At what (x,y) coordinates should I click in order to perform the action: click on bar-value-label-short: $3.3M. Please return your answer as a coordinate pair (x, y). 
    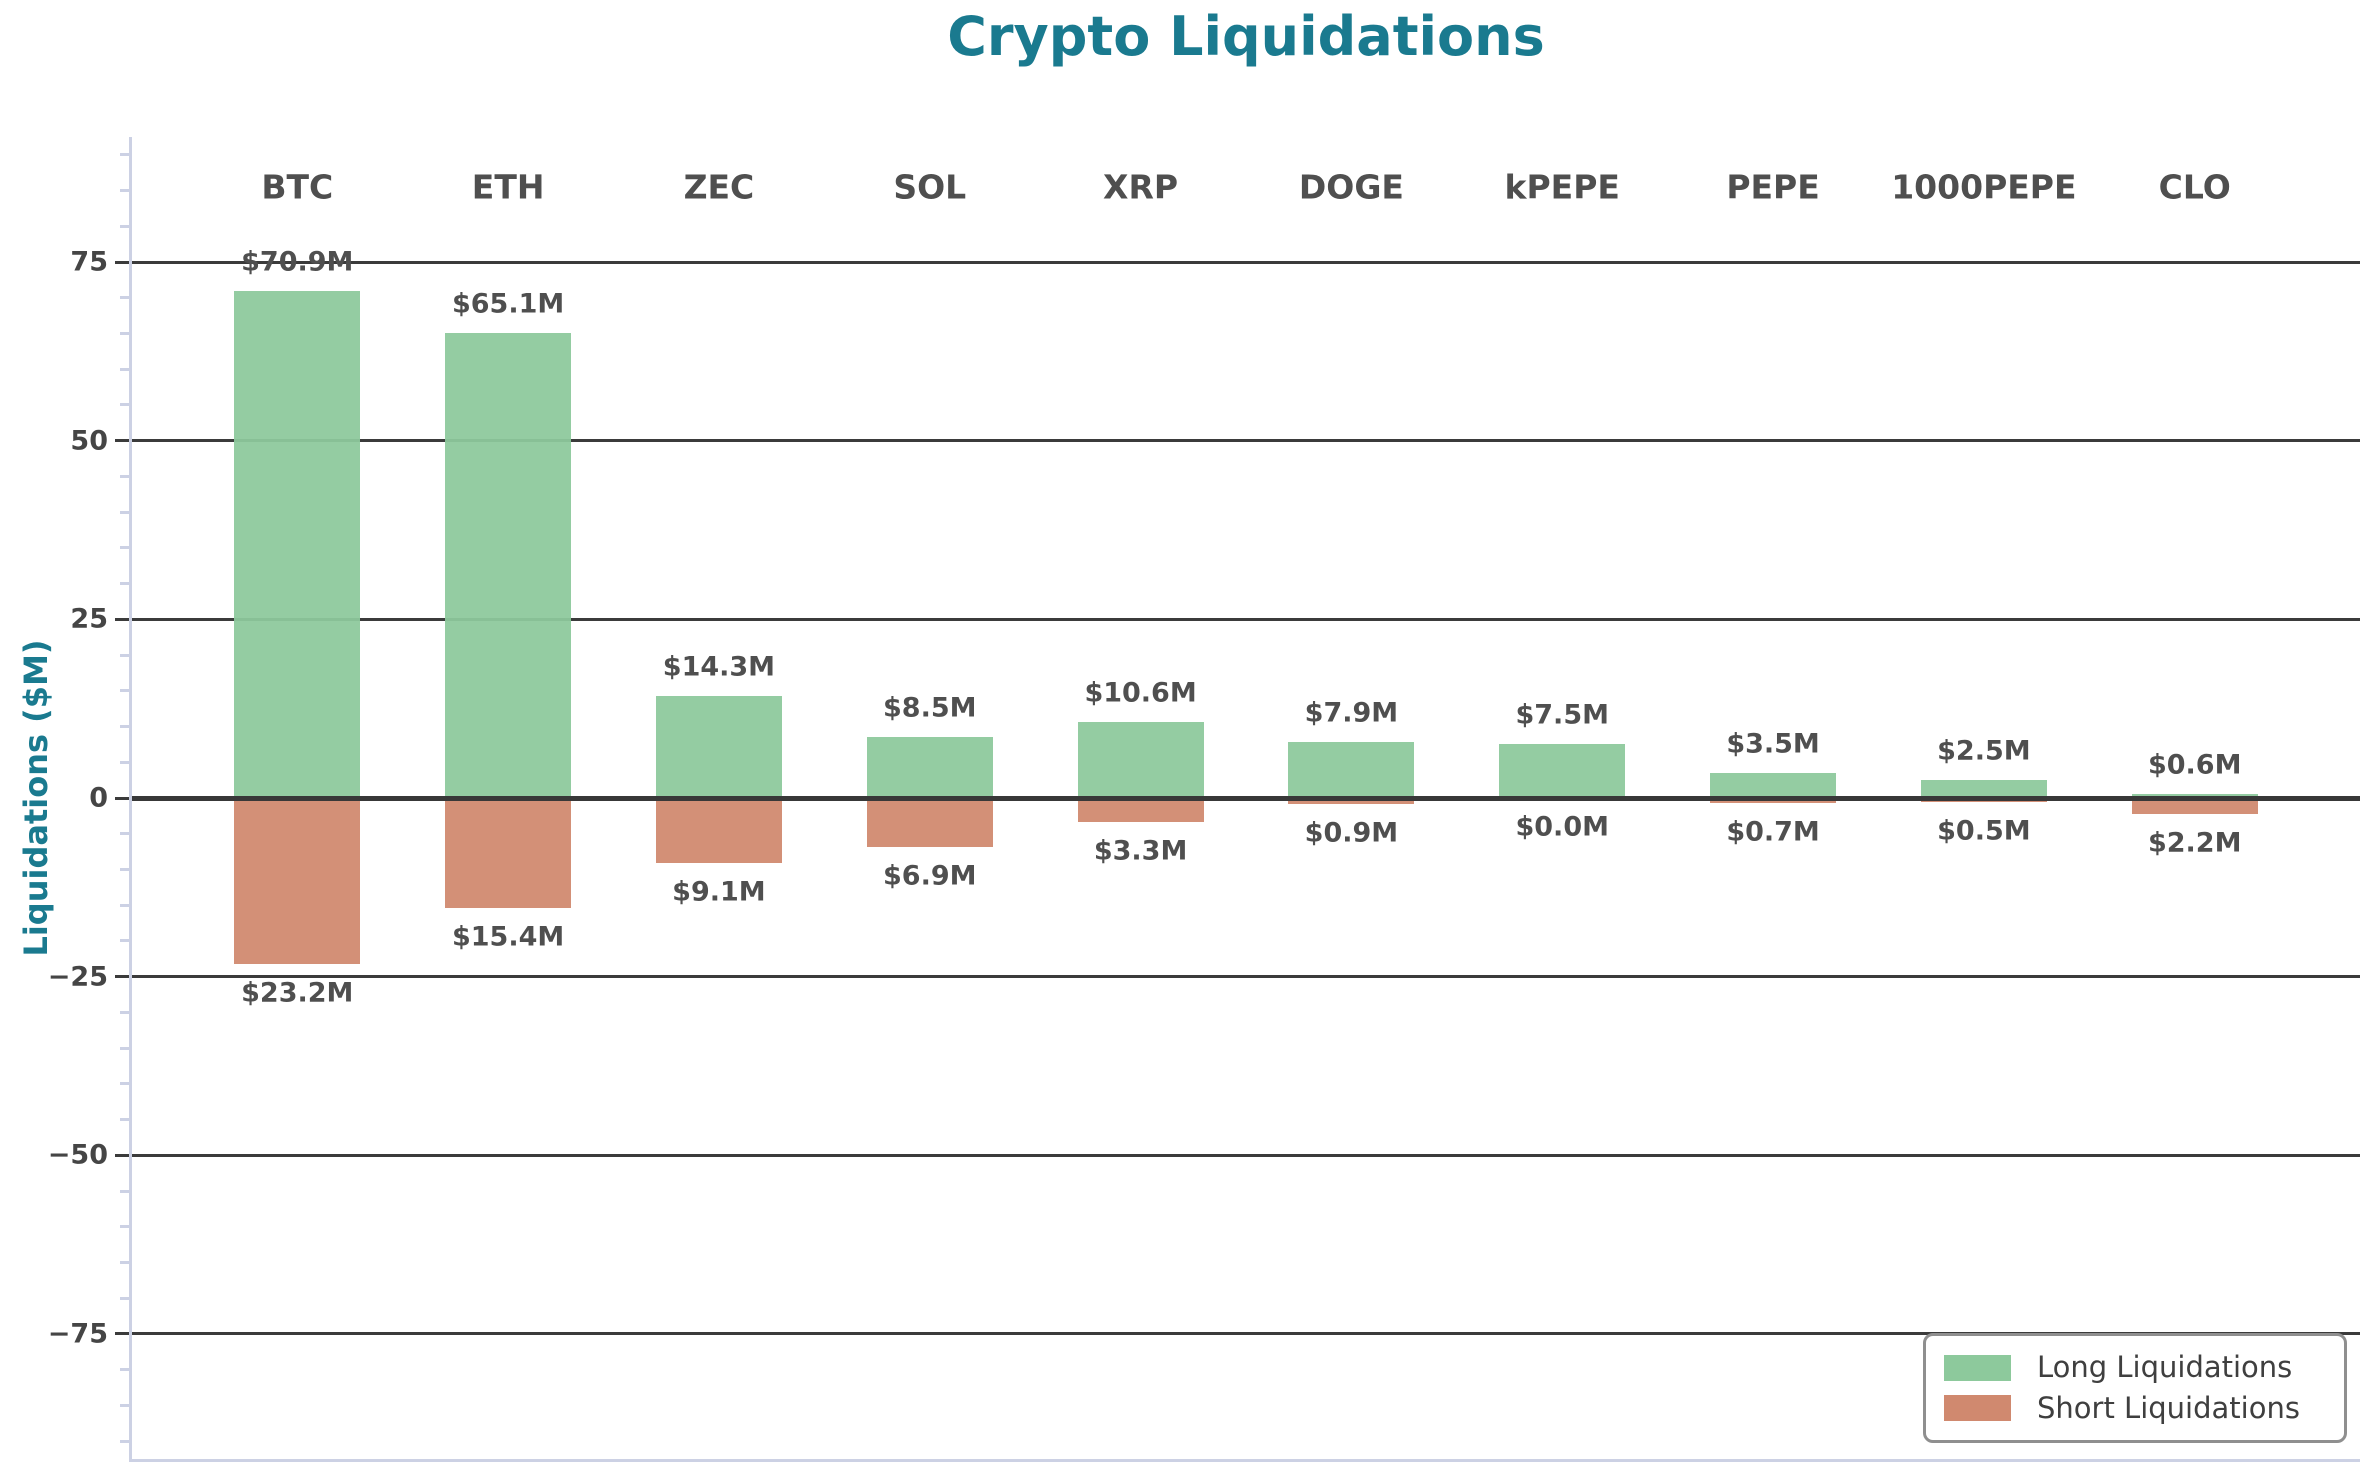
    Looking at the image, I should click on (1140, 851).